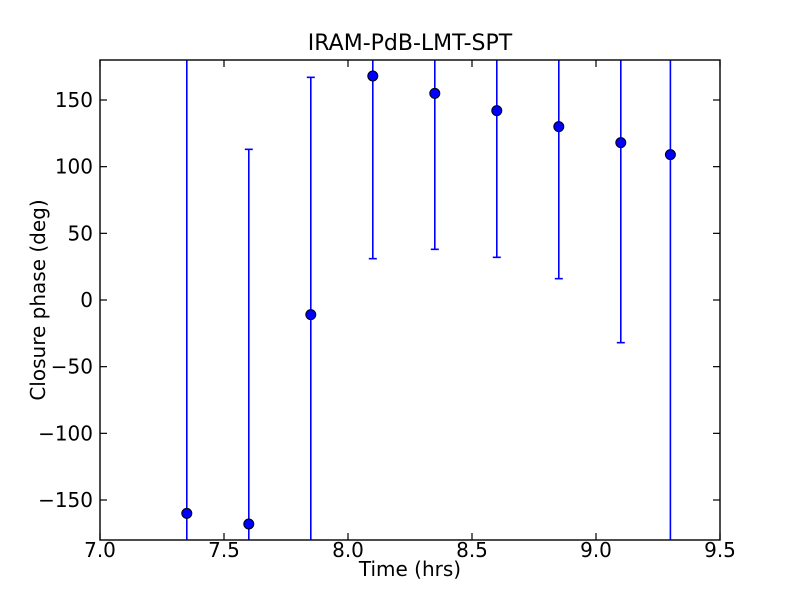 The image size is (800, 600). Describe the element at coordinates (409, 569) in the screenshot. I see `x-axis-label: Time (hrs)` at that location.